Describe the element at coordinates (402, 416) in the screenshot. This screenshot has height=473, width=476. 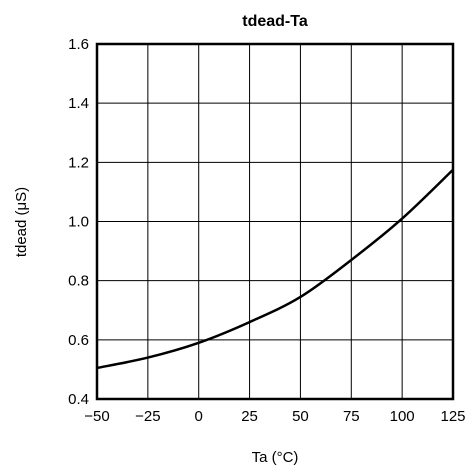
I see `x-tick-label: 100` at that location.